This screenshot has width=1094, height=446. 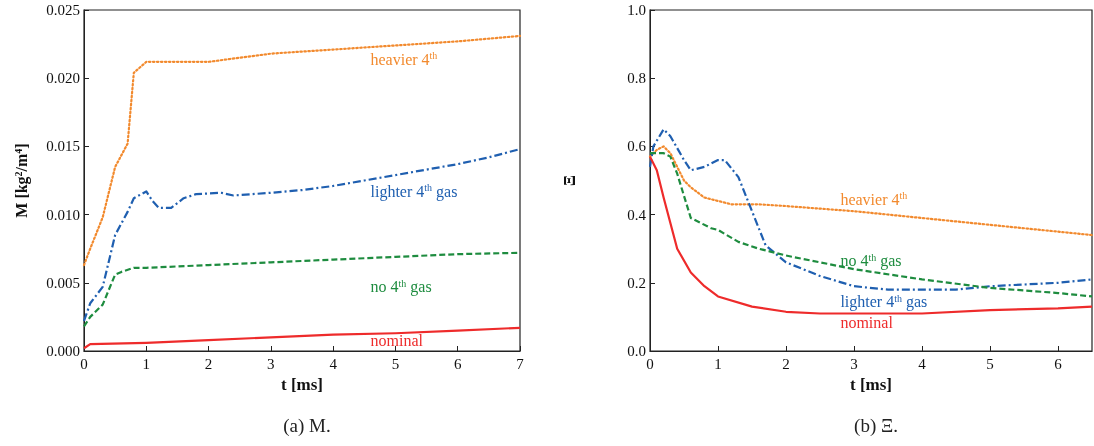 What do you see at coordinates (63, 146) in the screenshot?
I see `y-tick-label: 0.015` at bounding box center [63, 146].